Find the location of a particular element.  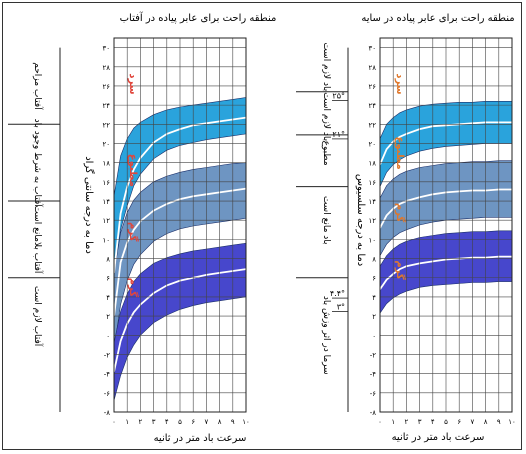

sun-side-label: آفتاب به شرط وجود باد is located at coordinates (38, 163).